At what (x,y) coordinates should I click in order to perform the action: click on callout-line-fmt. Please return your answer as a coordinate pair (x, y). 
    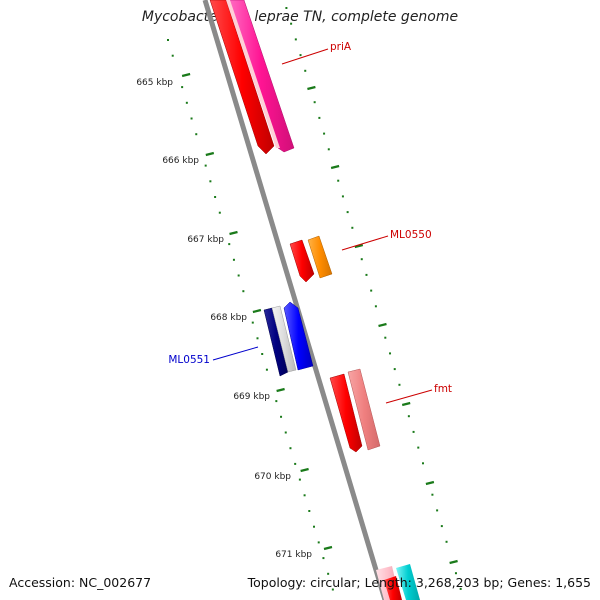
    Looking at the image, I should click on (409, 396).